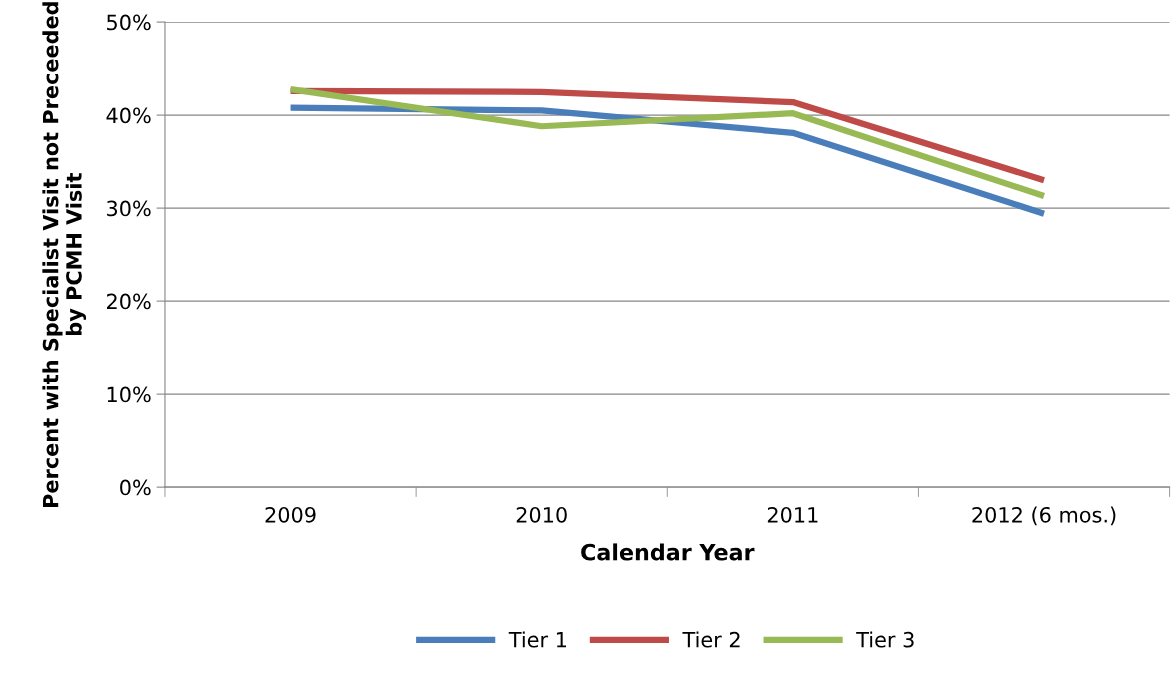  I want to click on y-tick-label: 20%, so click(129, 301).